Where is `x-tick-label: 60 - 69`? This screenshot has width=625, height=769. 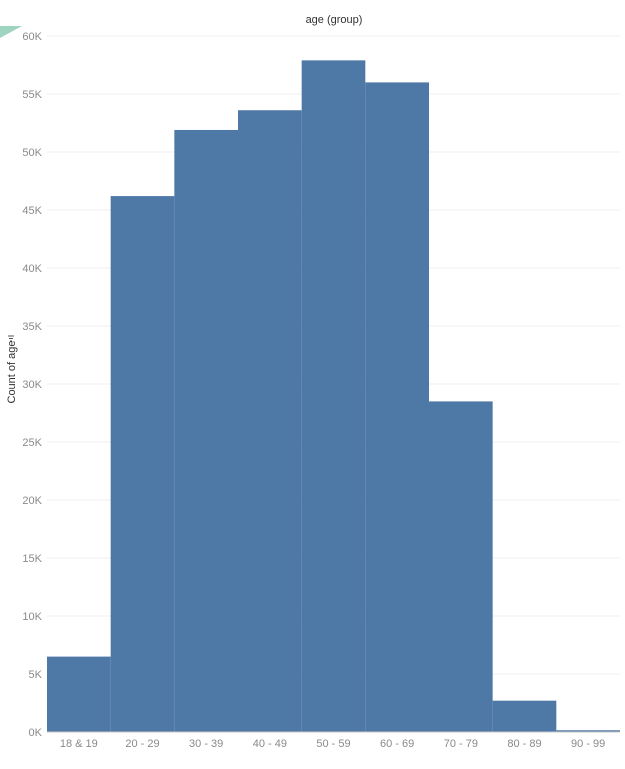 x-tick-label: 60 - 69 is located at coordinates (397, 744).